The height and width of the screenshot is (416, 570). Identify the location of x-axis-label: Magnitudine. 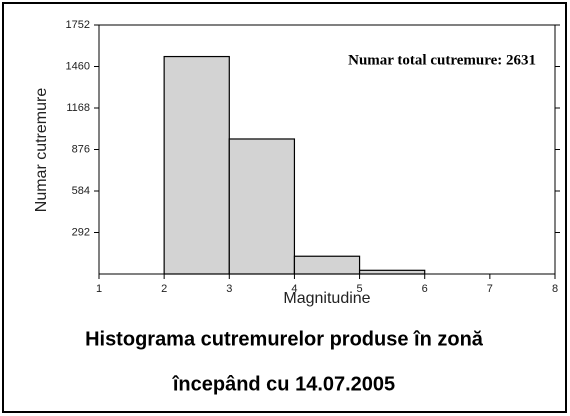
(326, 298).